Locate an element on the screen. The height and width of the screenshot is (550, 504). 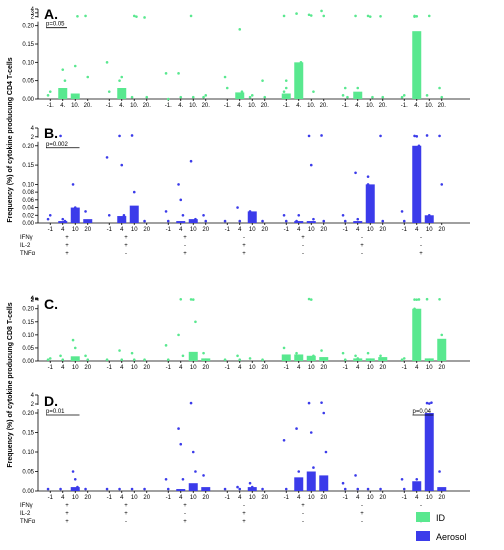
marker-label: IL-2 is located at coordinates (25, 514).